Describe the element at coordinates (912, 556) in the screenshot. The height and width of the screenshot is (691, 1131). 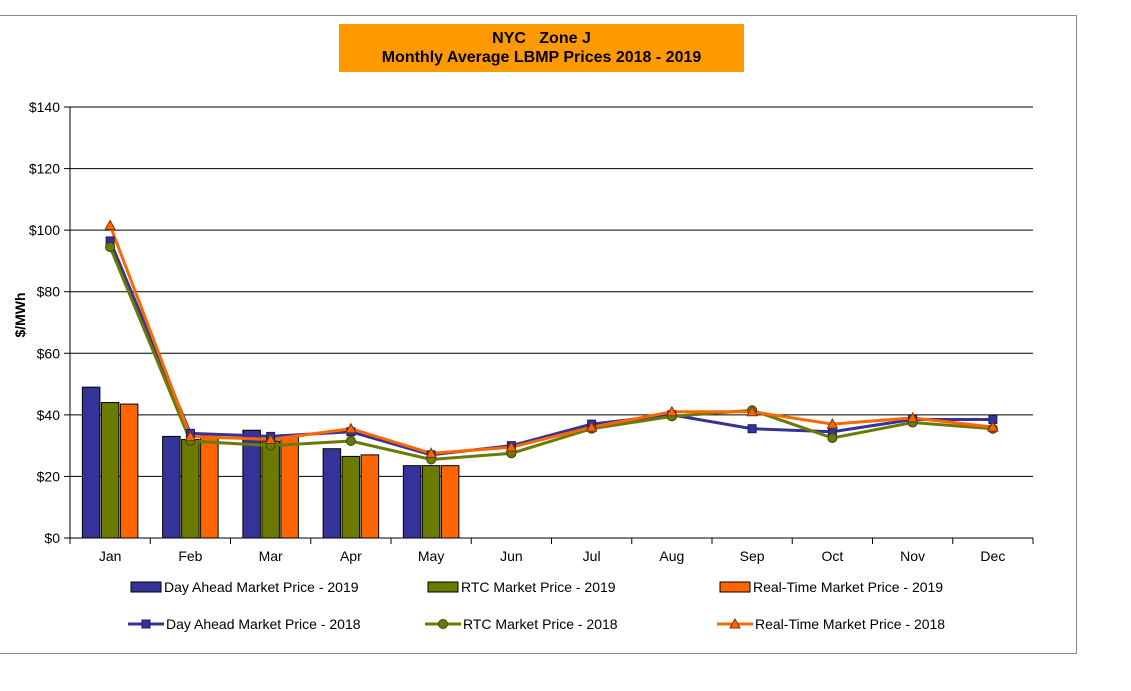
I see `x-tick-label: Nov` at that location.